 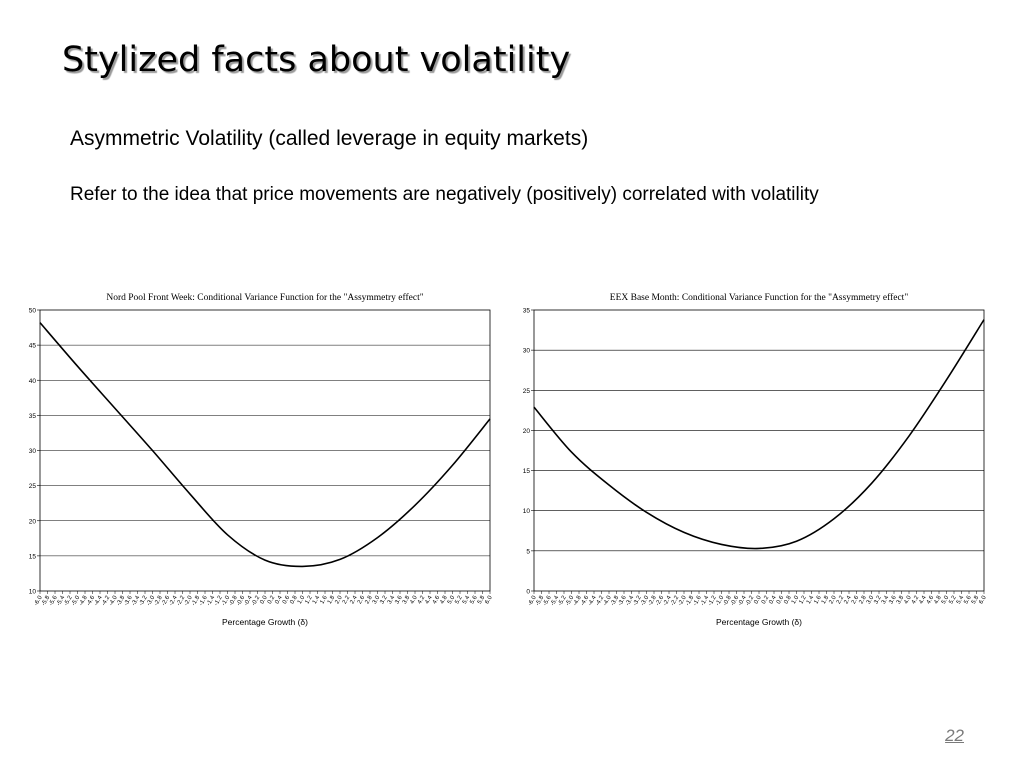 What do you see at coordinates (592, 600) in the screenshot?
I see `x-tick-label: -4.4` at bounding box center [592, 600].